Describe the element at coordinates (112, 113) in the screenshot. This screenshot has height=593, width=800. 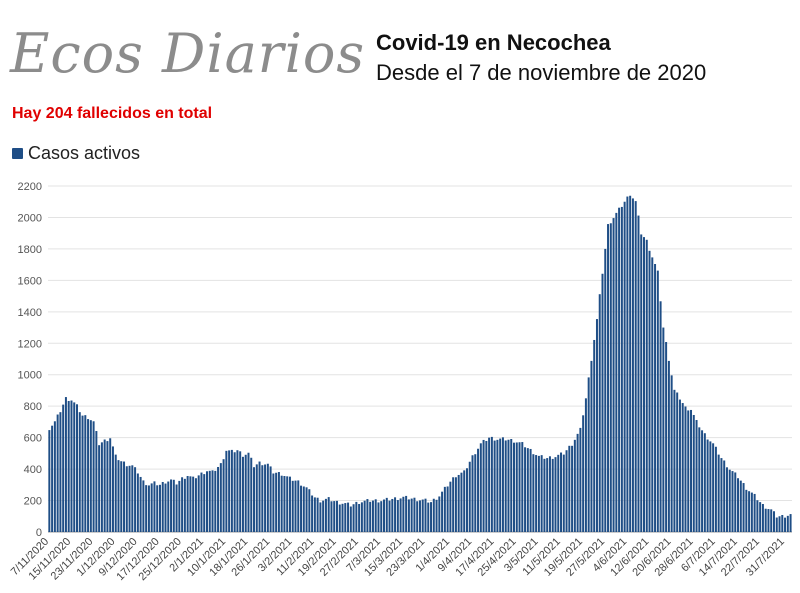
I see `deaths-note: Hay 204 fallecidos en total` at that location.